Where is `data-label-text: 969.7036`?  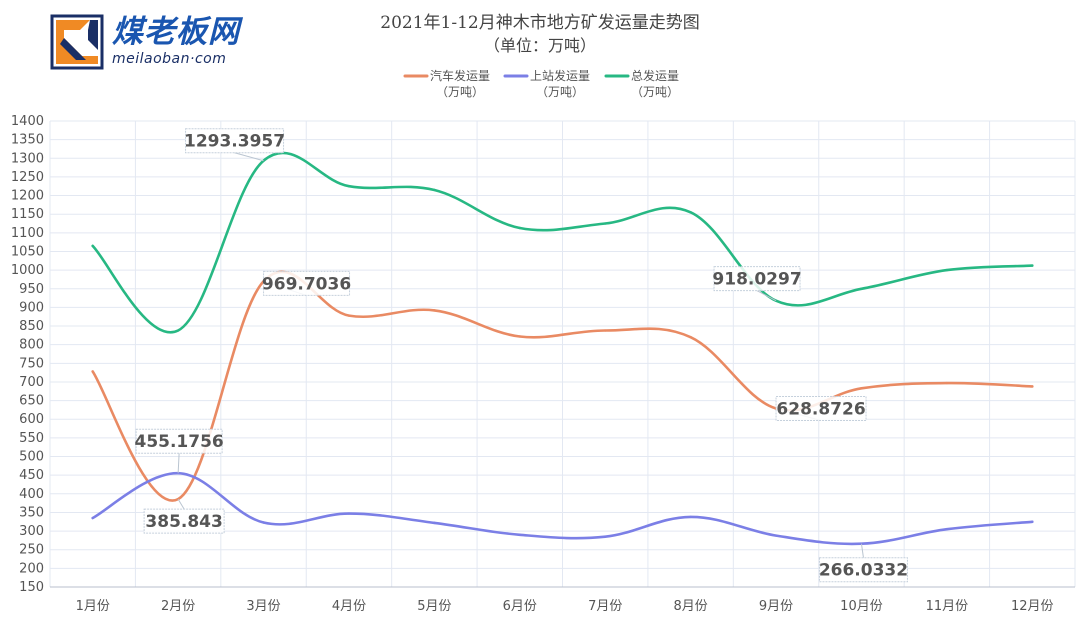
data-label-text: 969.7036 is located at coordinates (306, 284).